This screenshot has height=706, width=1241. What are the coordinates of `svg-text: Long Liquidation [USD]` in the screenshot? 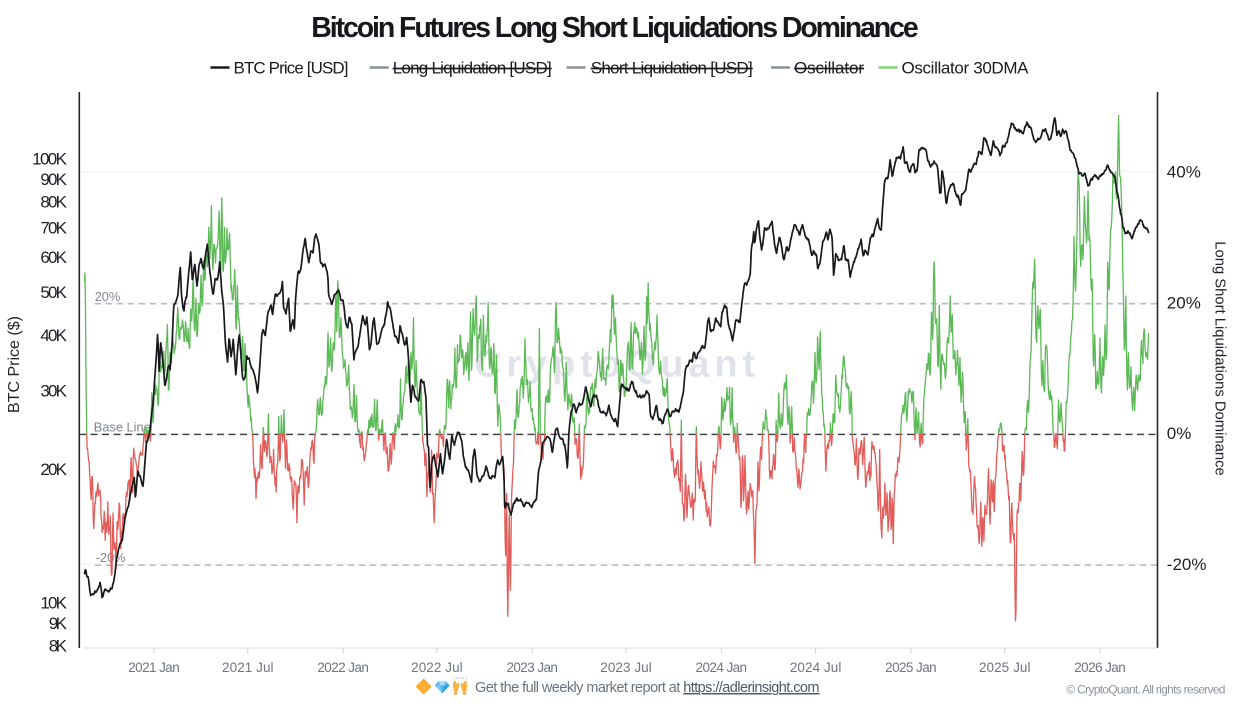 It's located at (472, 68).